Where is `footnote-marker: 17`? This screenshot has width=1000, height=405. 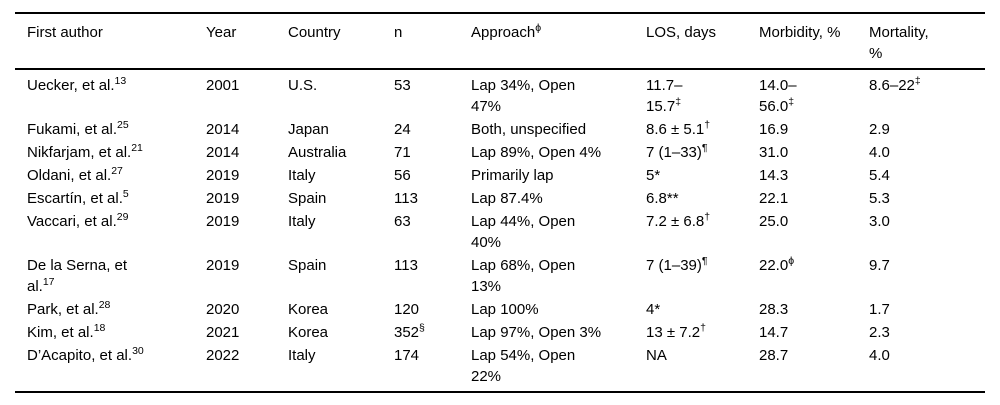
footnote-marker: 17 is located at coordinates (48, 282).